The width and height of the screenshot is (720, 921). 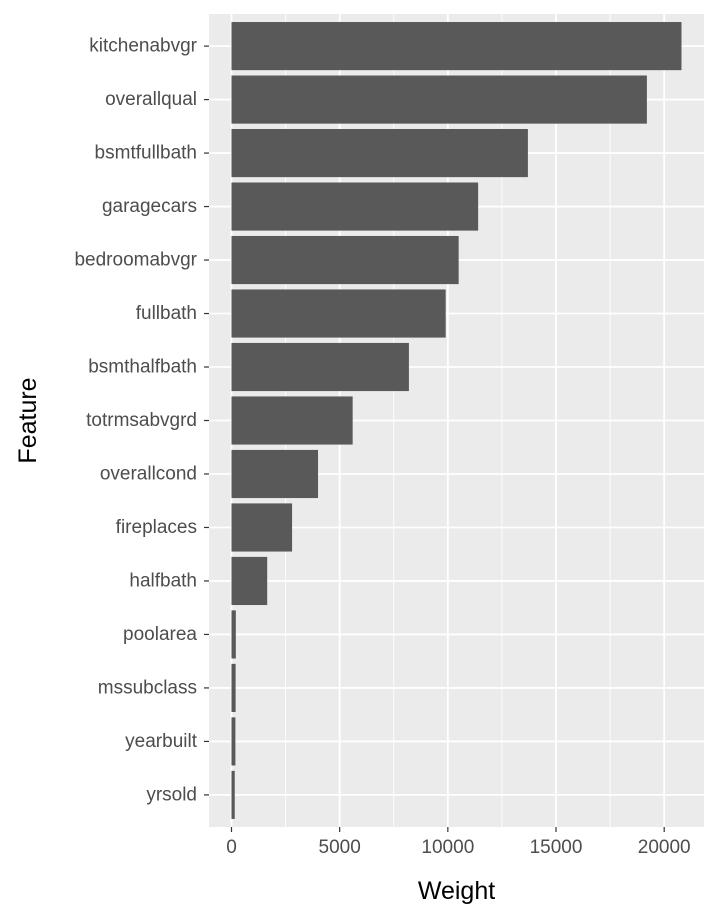 What do you see at coordinates (156, 527) in the screenshot?
I see `y-tick-label: fireplaces` at bounding box center [156, 527].